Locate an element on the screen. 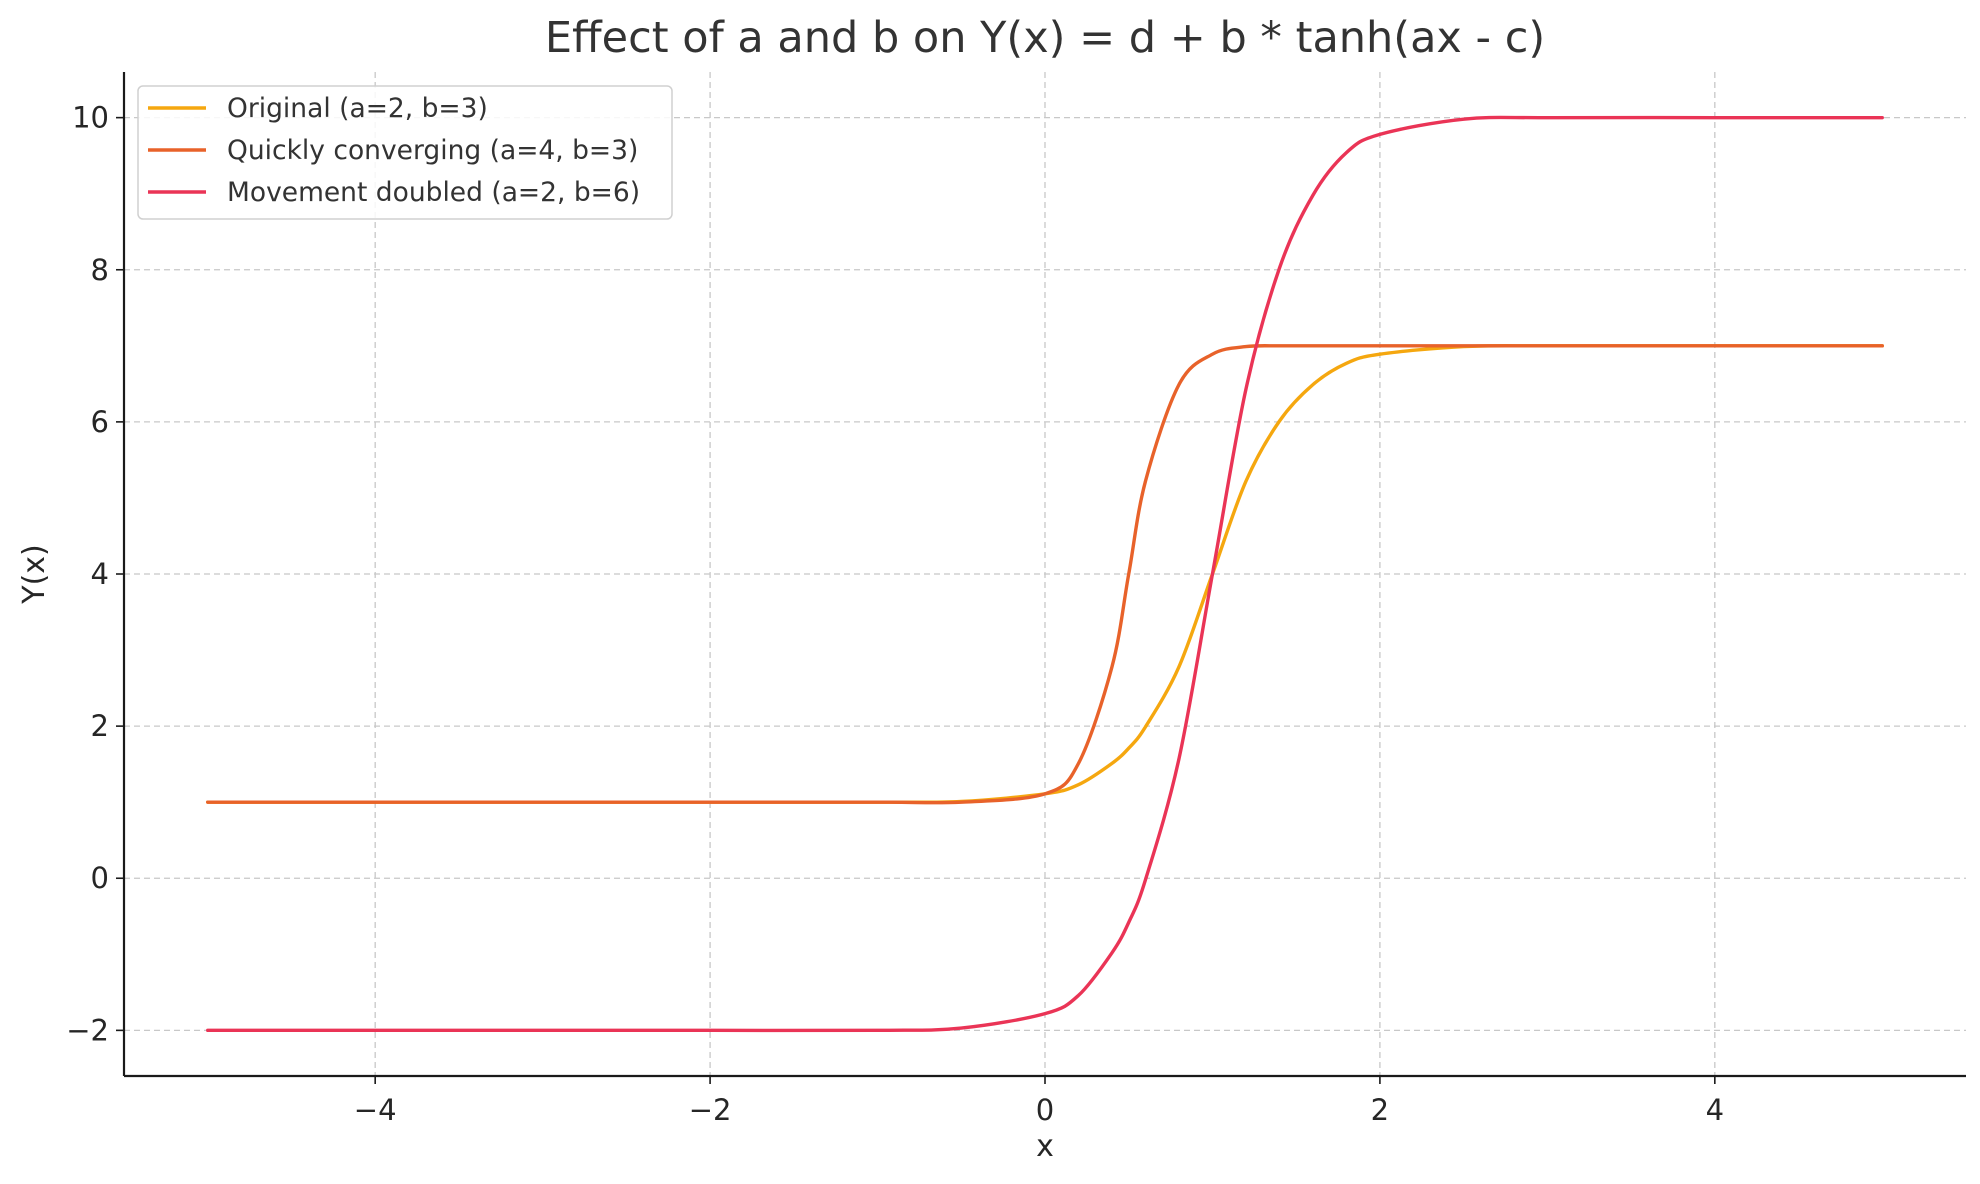 This screenshot has height=1184, width=1980. x-ticks: −4 −2 0 2 4 is located at coordinates (1039, 1101).